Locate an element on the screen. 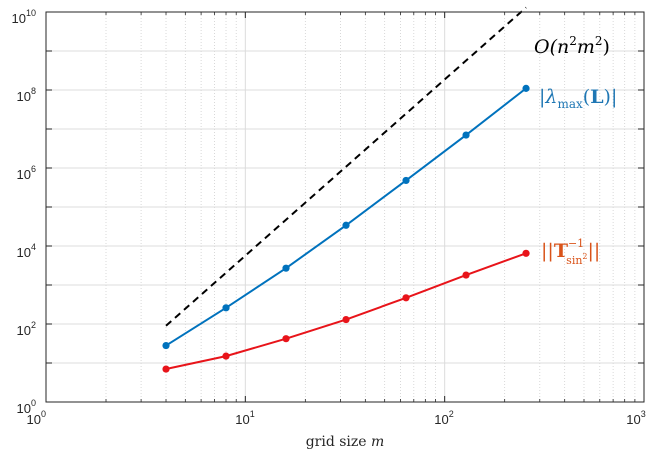 The width and height of the screenshot is (660, 457). y-tick-label: 10¹⁰ is located at coordinates (24, 17).